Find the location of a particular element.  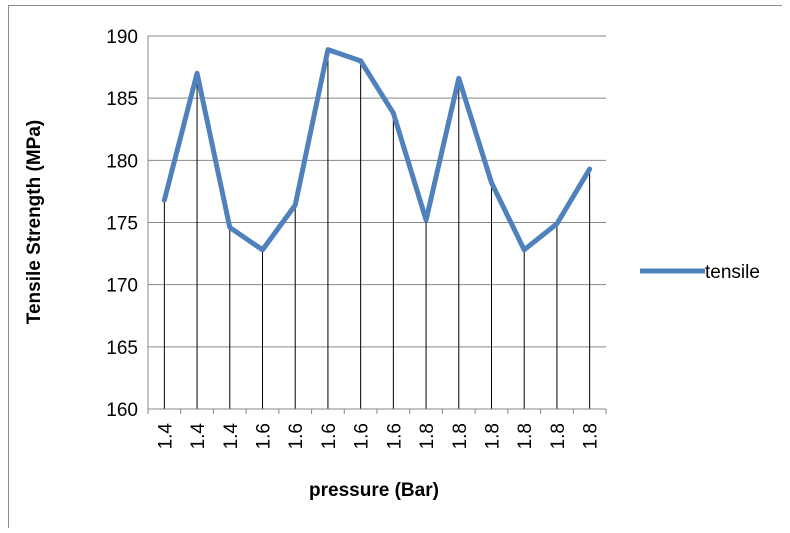

y-tick-label: 185 is located at coordinates (122, 99).